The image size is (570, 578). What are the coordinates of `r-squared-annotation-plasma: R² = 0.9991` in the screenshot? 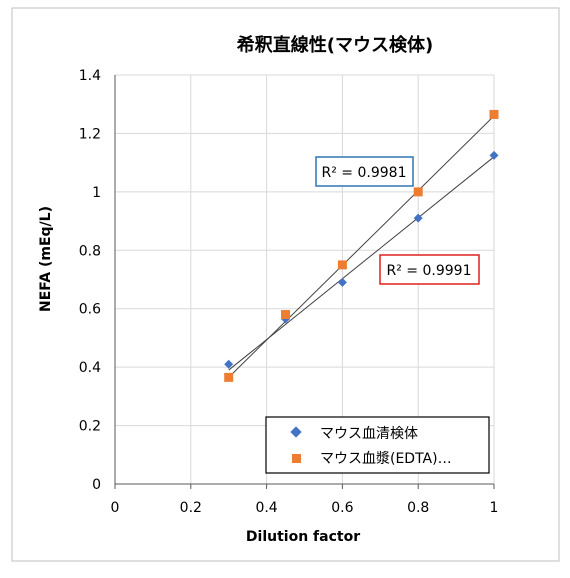 It's located at (429, 269).